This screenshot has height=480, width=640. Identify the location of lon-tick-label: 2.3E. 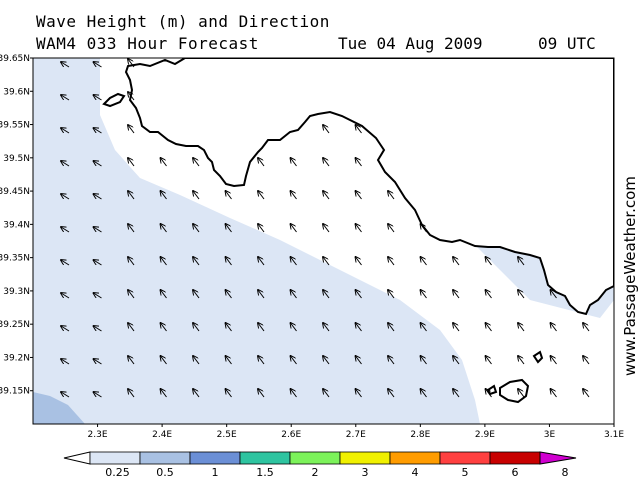
(98, 435).